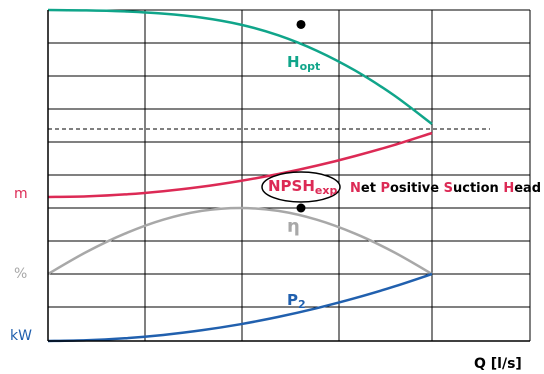  I want to click on series-label-power: P2, so click(296, 301).